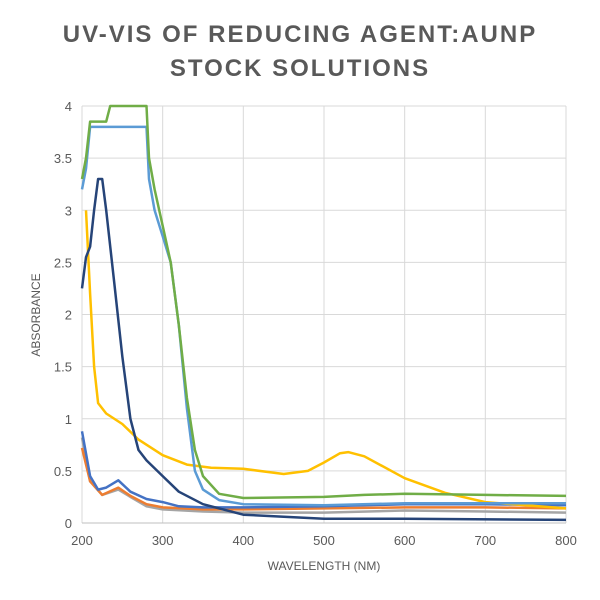 This screenshot has width=600, height=600. What do you see at coordinates (324, 540) in the screenshot?
I see `x-tick-label: 500` at bounding box center [324, 540].